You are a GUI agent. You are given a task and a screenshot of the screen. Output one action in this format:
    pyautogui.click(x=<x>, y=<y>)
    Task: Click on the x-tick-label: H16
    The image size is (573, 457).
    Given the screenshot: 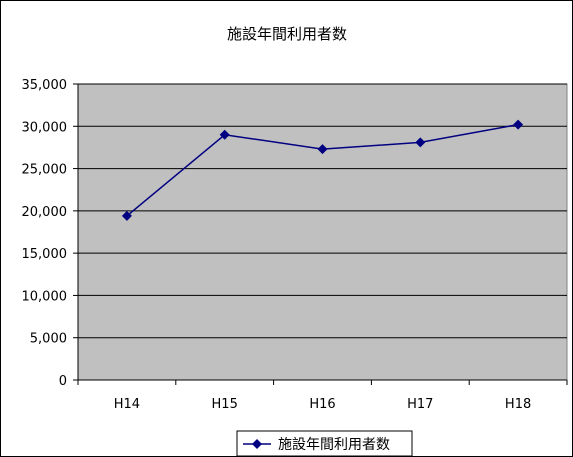 What is the action you would take?
    pyautogui.click(x=322, y=404)
    